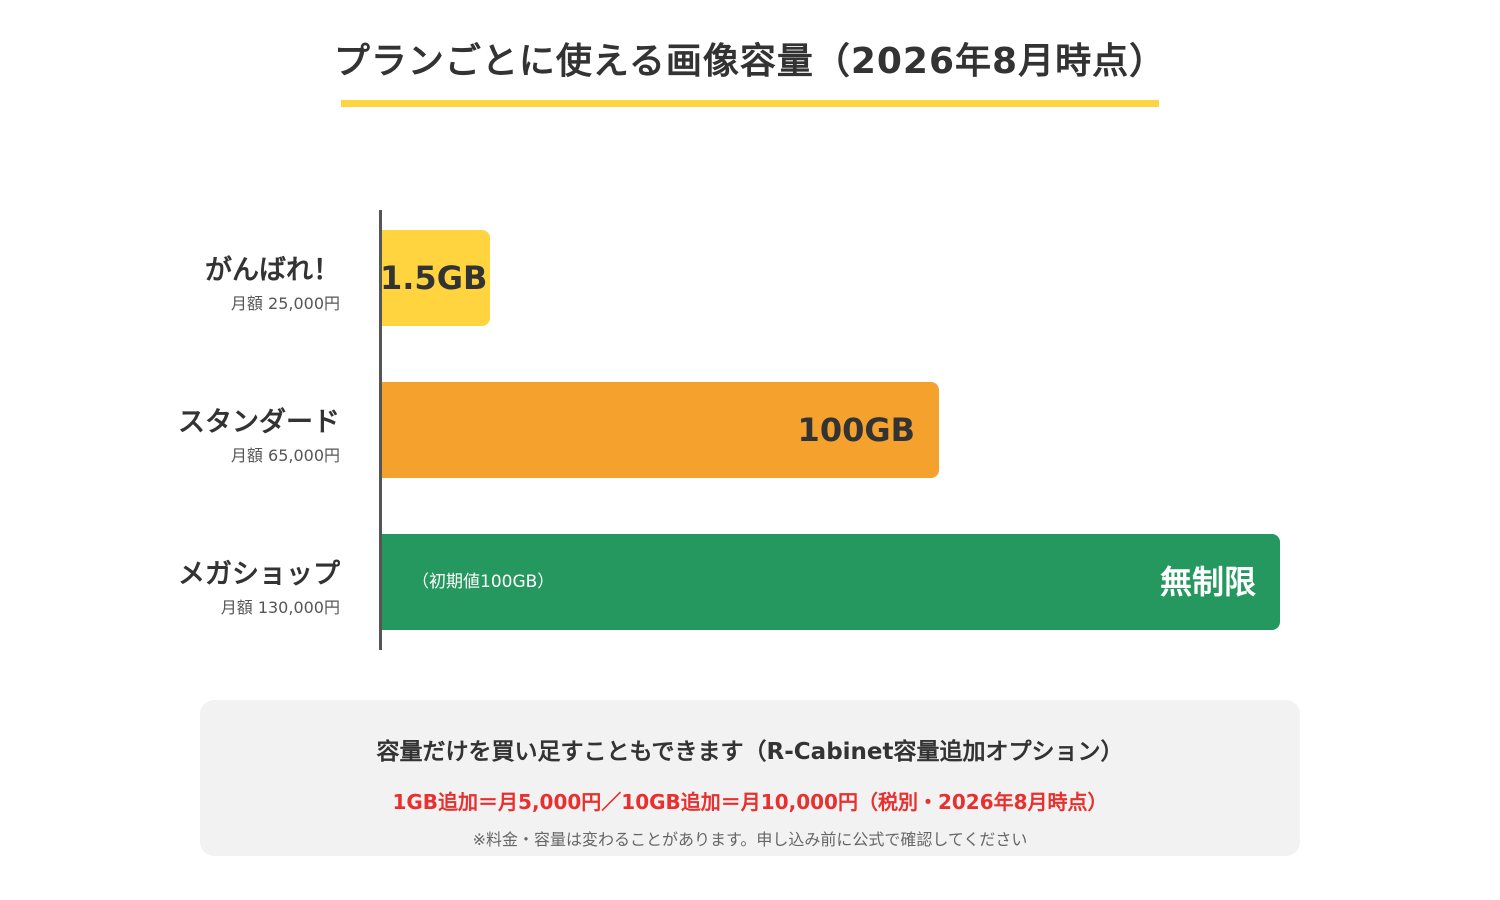  What do you see at coordinates (750, 839) in the screenshot?
I see `info-note: ※料金・容量は変わることがあります。申し込み前に公式で確認してください` at bounding box center [750, 839].